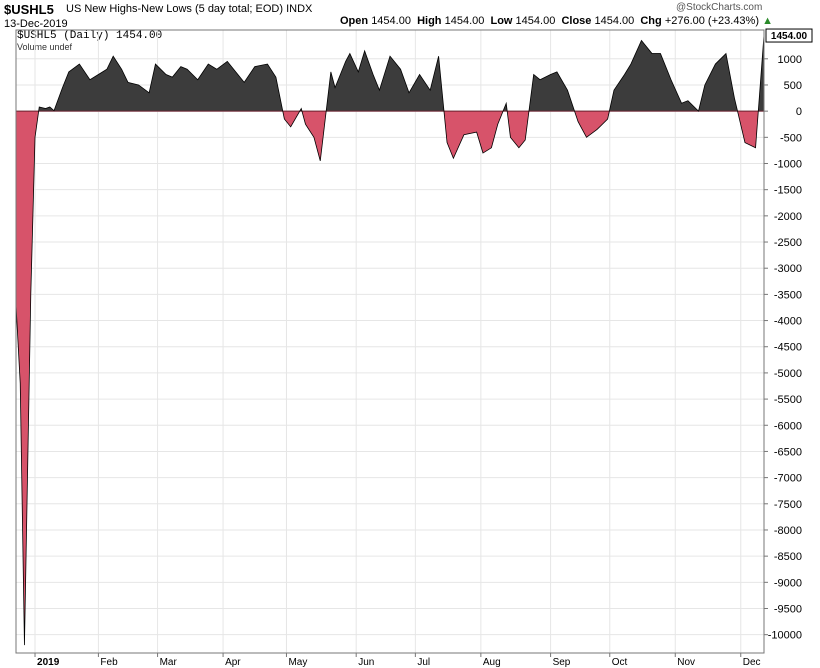 Image resolution: width=820 pixels, height=668 pixels. Describe the element at coordinates (464, 21) in the screenshot. I see `high-value: 1454.00` at that location.